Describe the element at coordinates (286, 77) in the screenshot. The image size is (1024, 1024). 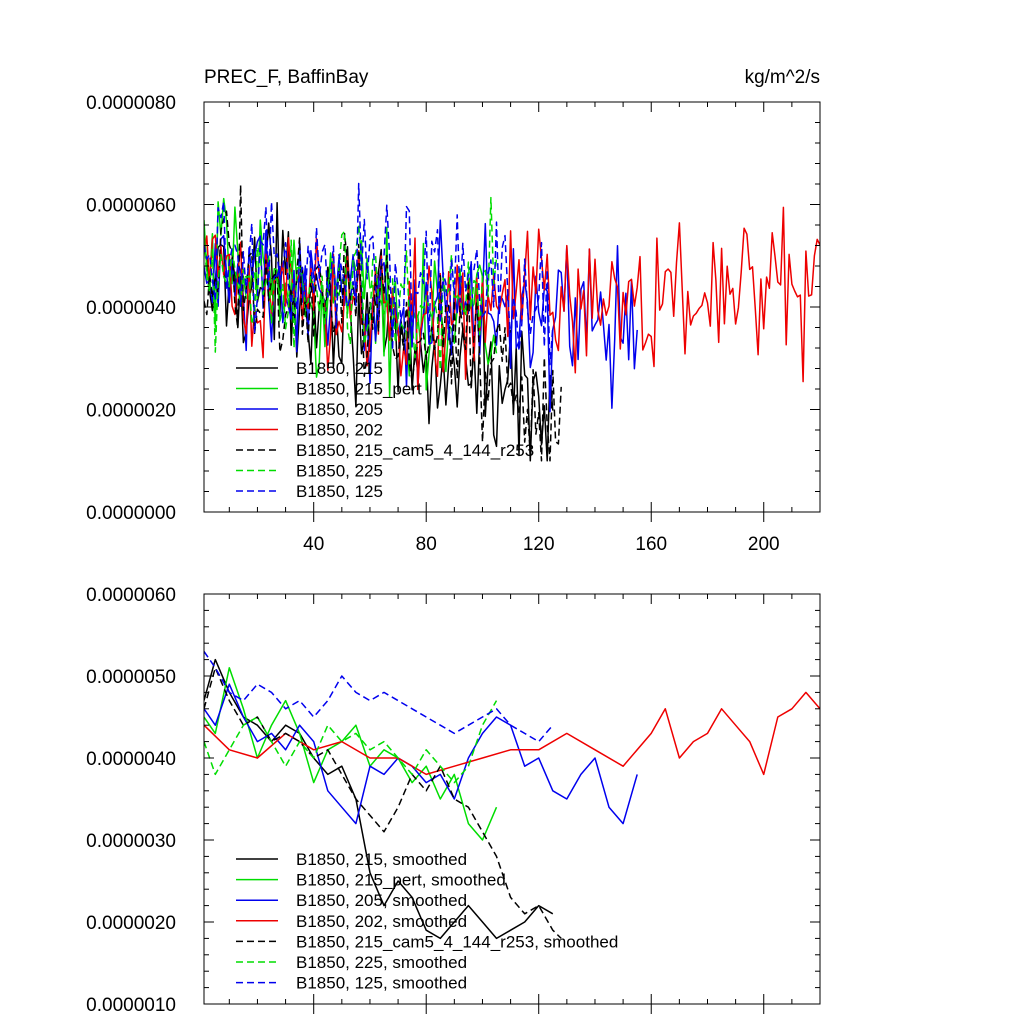
I see `top-chart-title: PREC_F, BaffinBay` at that location.